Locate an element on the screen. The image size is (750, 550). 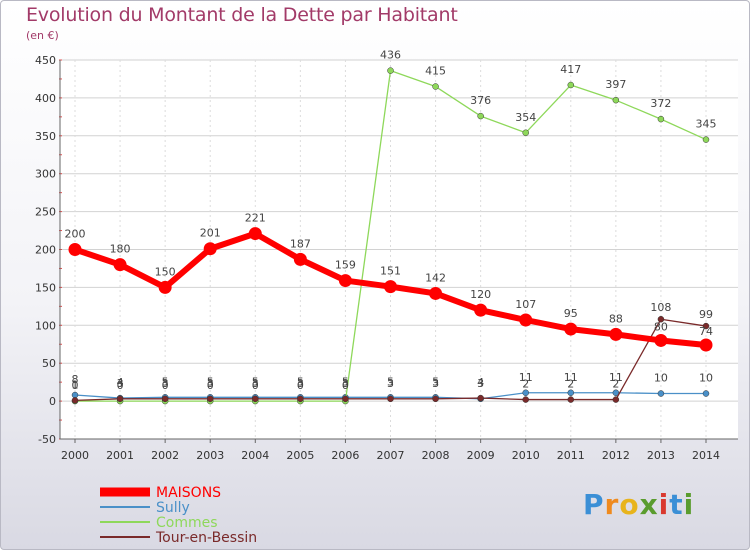
data-label: 108 is located at coordinates (660, 307).